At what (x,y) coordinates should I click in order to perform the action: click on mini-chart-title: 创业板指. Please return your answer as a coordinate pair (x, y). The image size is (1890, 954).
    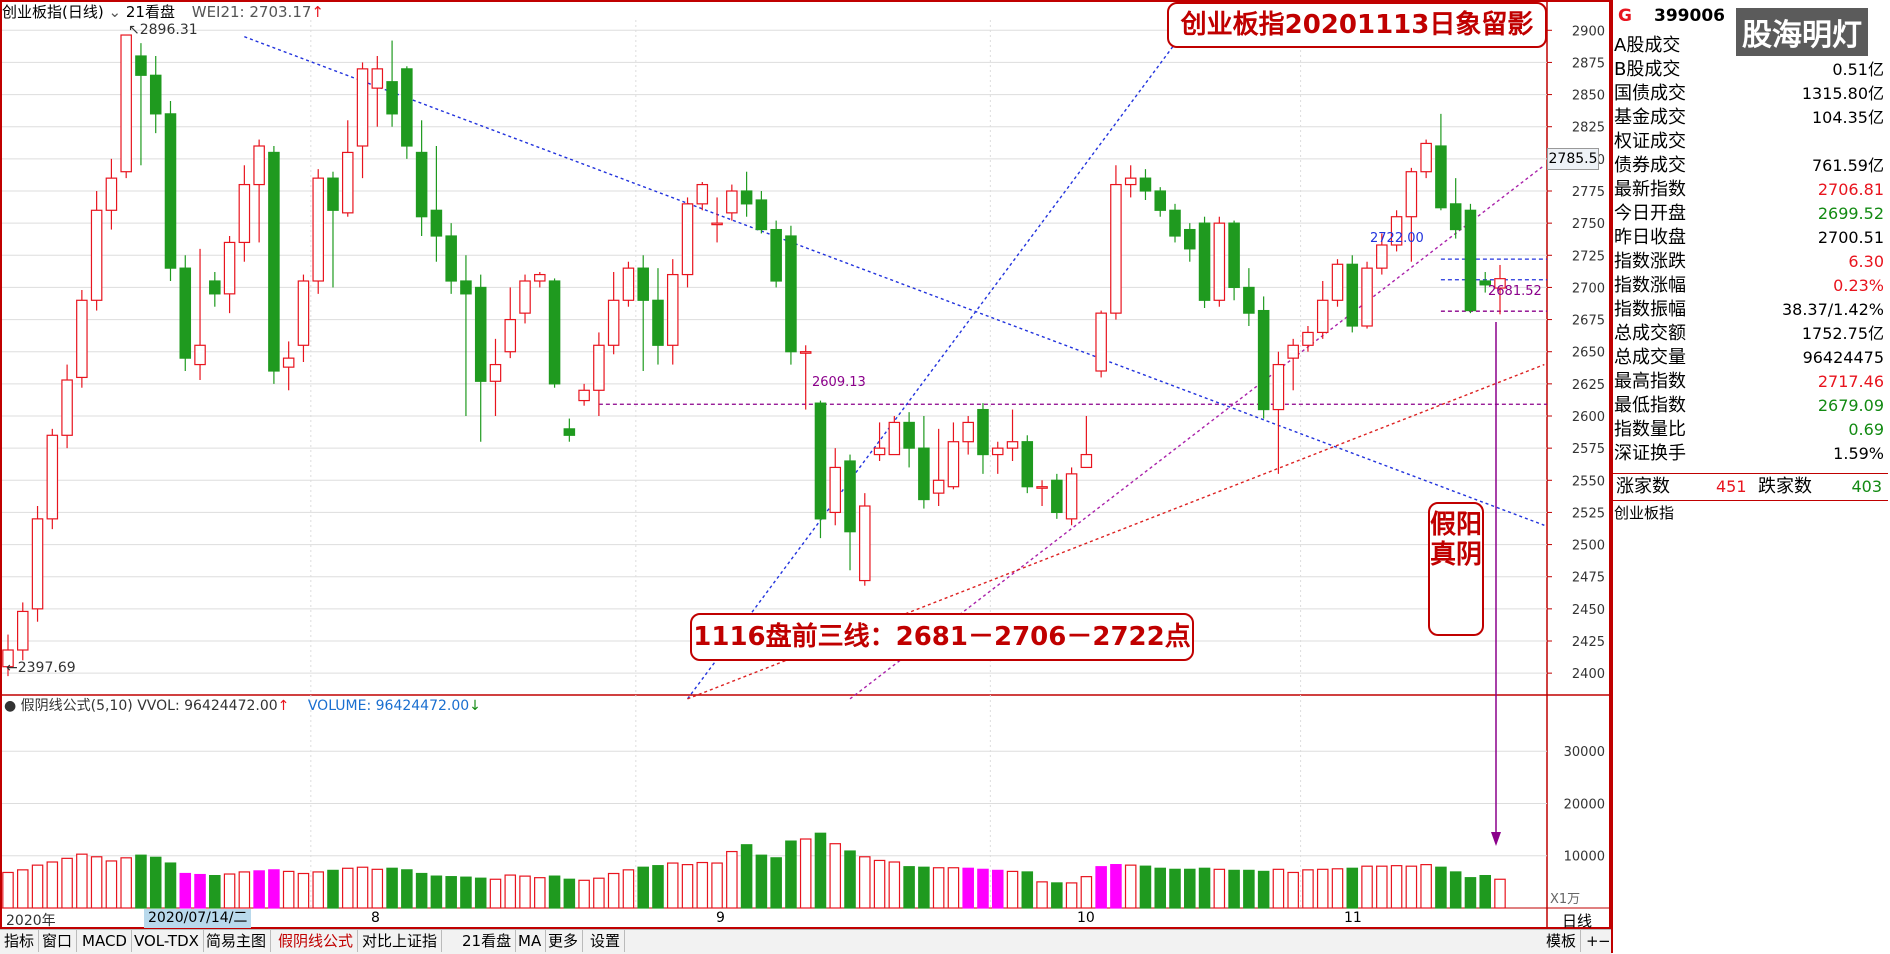
    Looking at the image, I should click on (1644, 513).